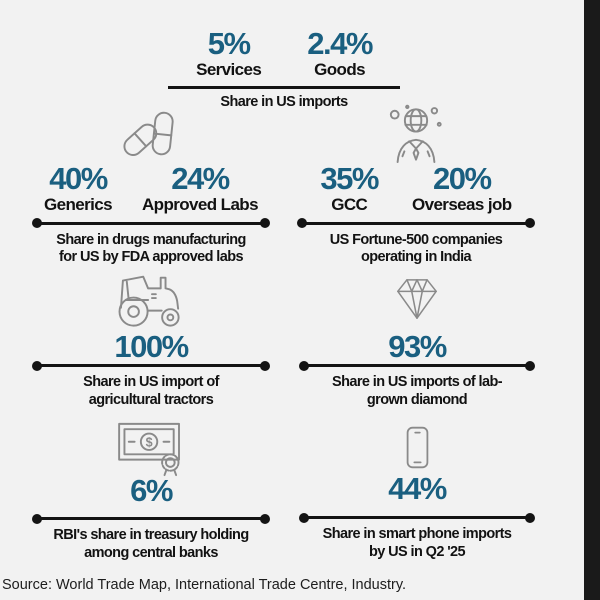 This screenshot has height=600, width=600. What do you see at coordinates (339, 70) in the screenshot?
I see `stat-goods-label: Goods` at bounding box center [339, 70].